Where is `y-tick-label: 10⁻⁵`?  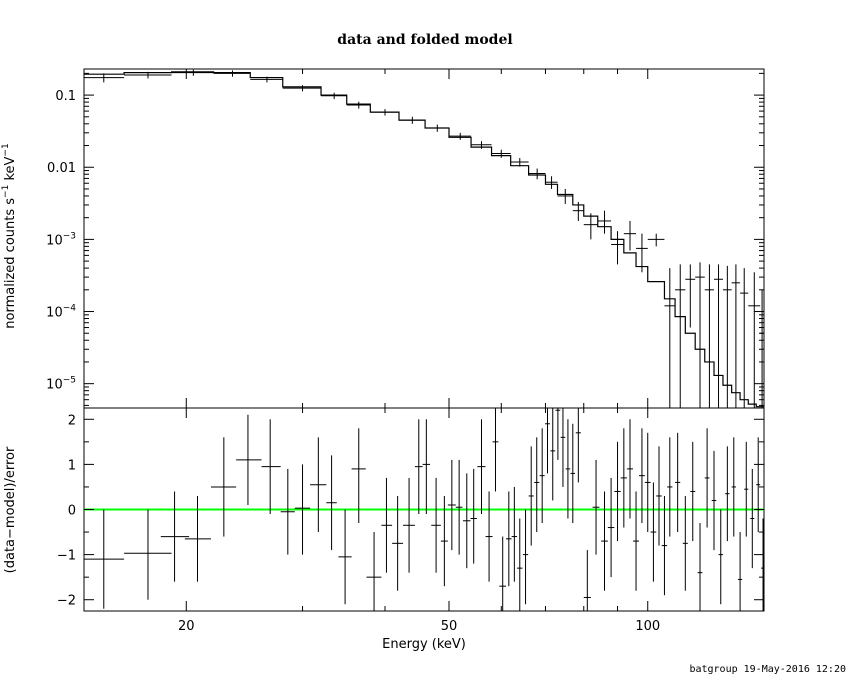 y-tick-label: 10⁻⁵ is located at coordinates (61, 384).